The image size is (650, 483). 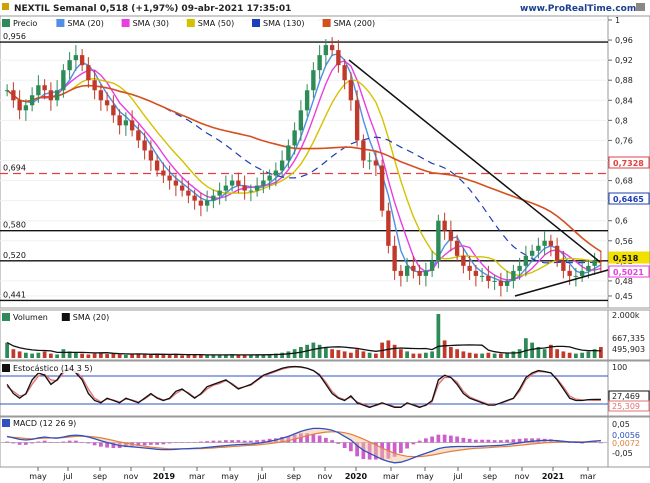 What do you see at coordinates (626, 406) in the screenshot?
I see `stochastic-right-label: 25,309` at bounding box center [626, 406].